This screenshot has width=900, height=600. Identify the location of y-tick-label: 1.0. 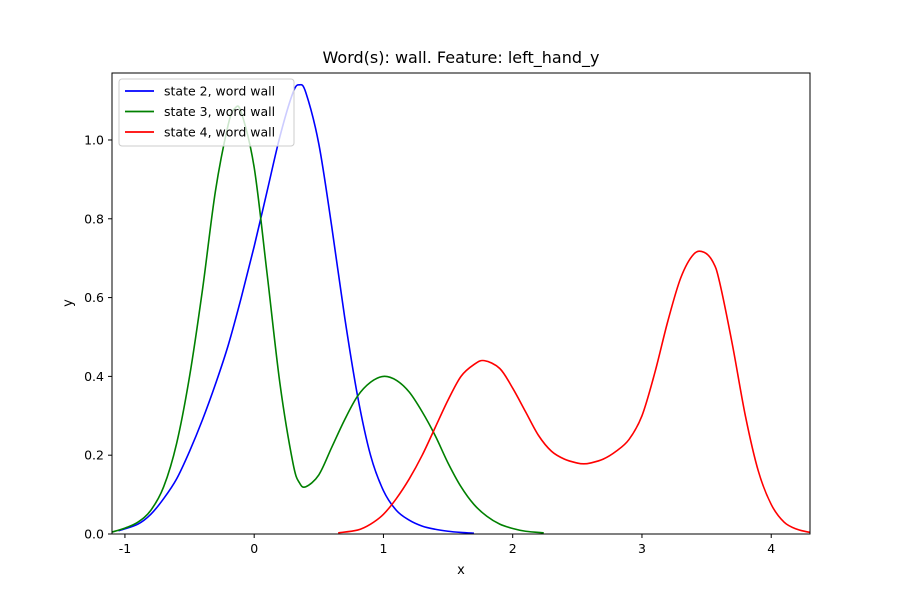
(94, 139).